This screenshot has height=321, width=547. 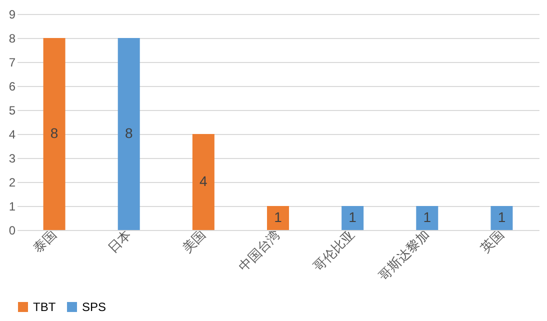 What do you see at coordinates (12, 183) in the screenshot?
I see `y-tick-label: 2` at bounding box center [12, 183].